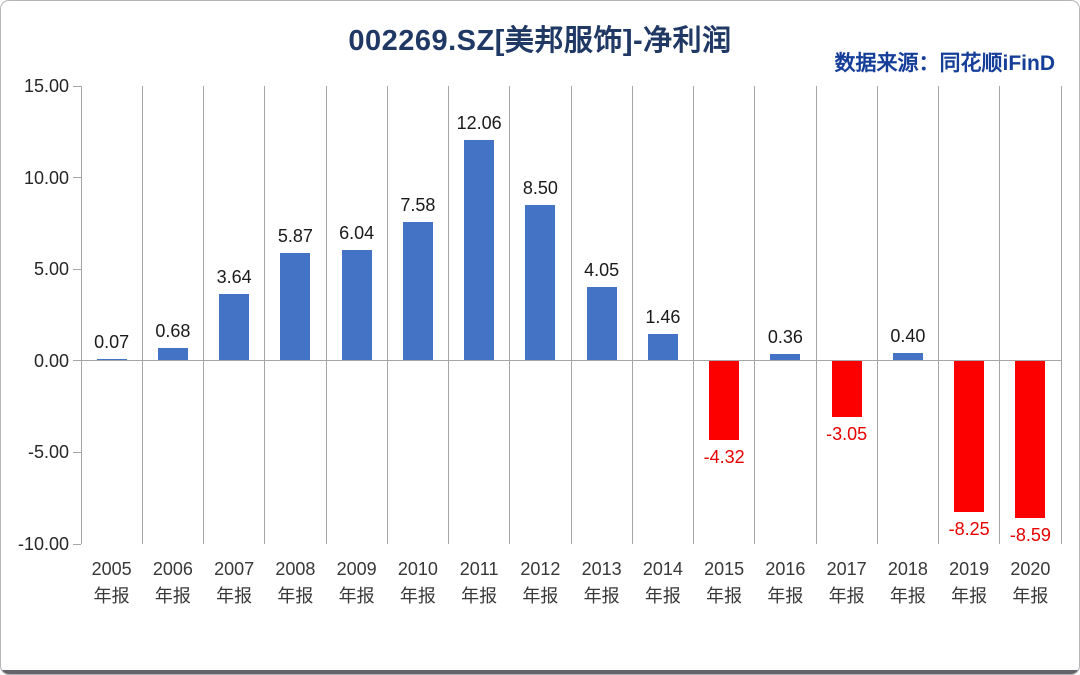 This screenshot has height=675, width=1080. Describe the element at coordinates (969, 528) in the screenshot. I see `value-label-2019: -8.25` at that location.